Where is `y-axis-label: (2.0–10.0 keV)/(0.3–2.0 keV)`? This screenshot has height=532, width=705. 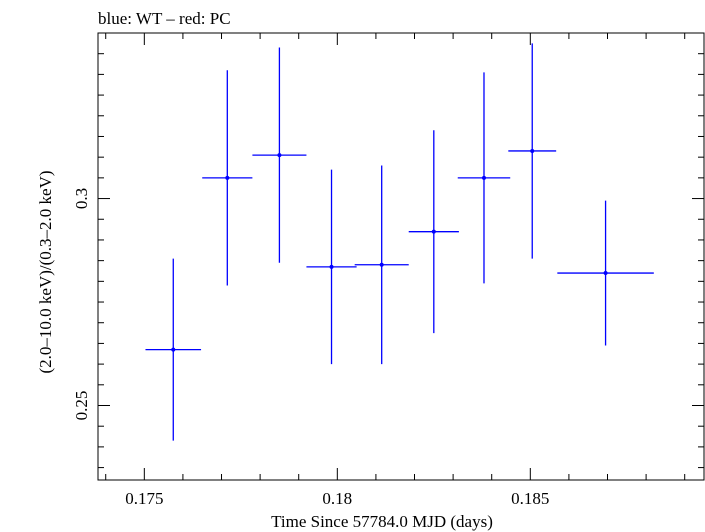
y-axis-label: (2.0–10.0 keV)/(0.3–2.0 keV) is located at coordinates (45, 271).